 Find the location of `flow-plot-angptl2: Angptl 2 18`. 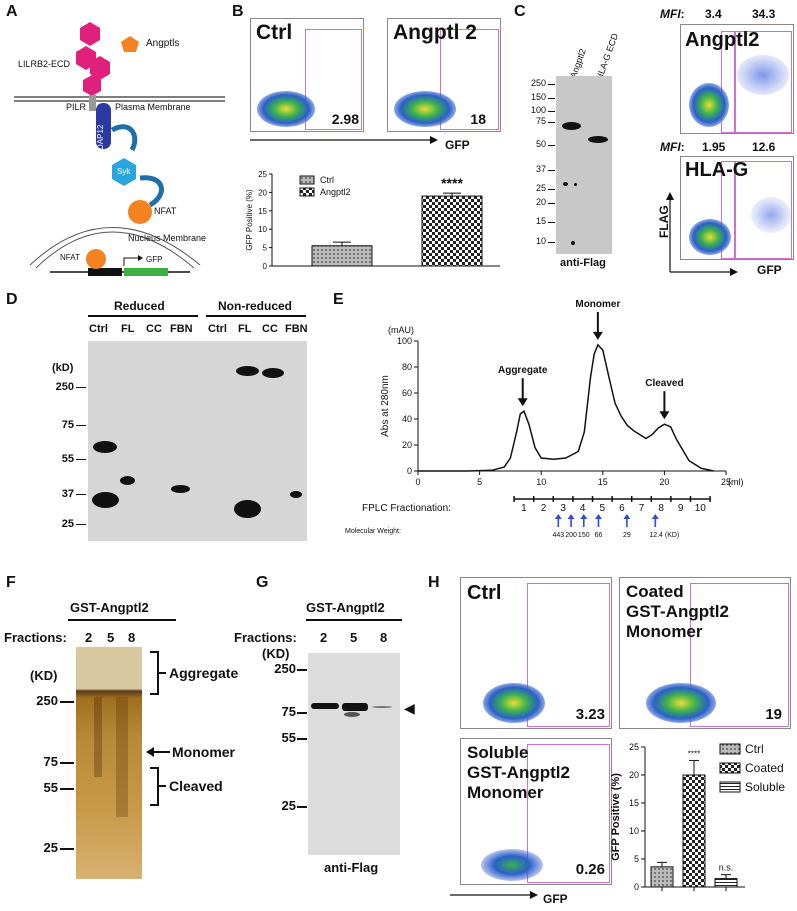

flow-plot-angptl2: Angptl 2 18 is located at coordinates (444, 75).